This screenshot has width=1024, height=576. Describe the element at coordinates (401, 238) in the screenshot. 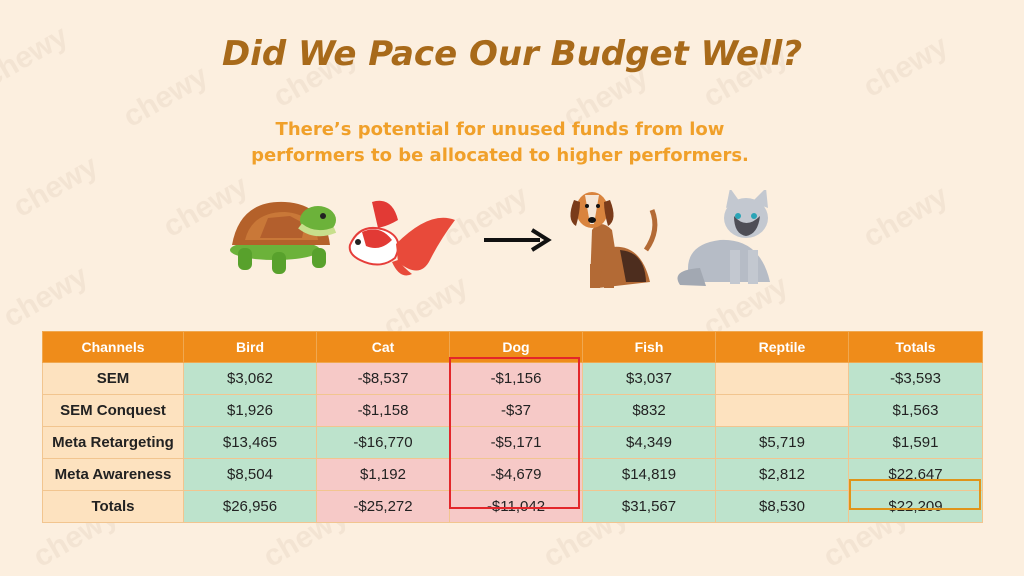

I see `fish-icon` at that location.